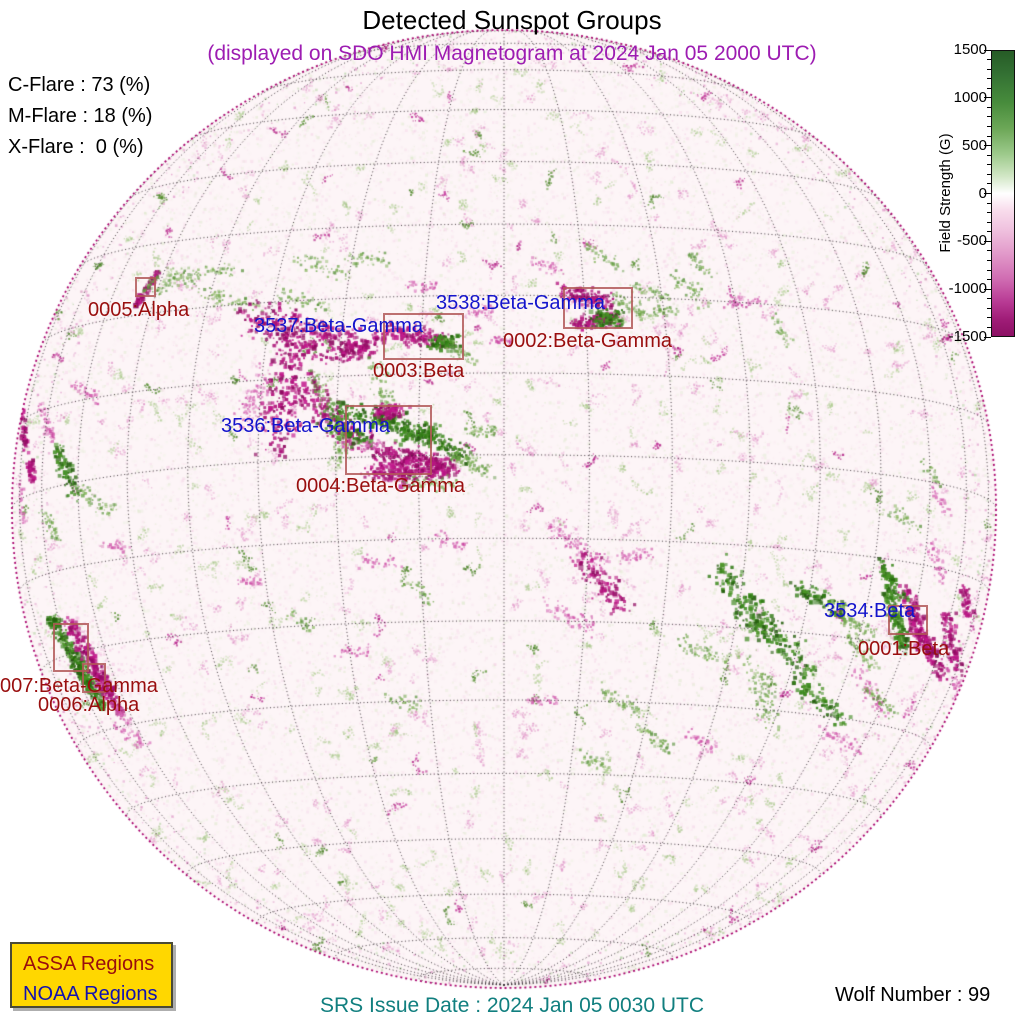 The width and height of the screenshot is (1024, 1024). Describe the element at coordinates (967, 288) in the screenshot. I see `colorbar-tick-label: -1000` at that location.